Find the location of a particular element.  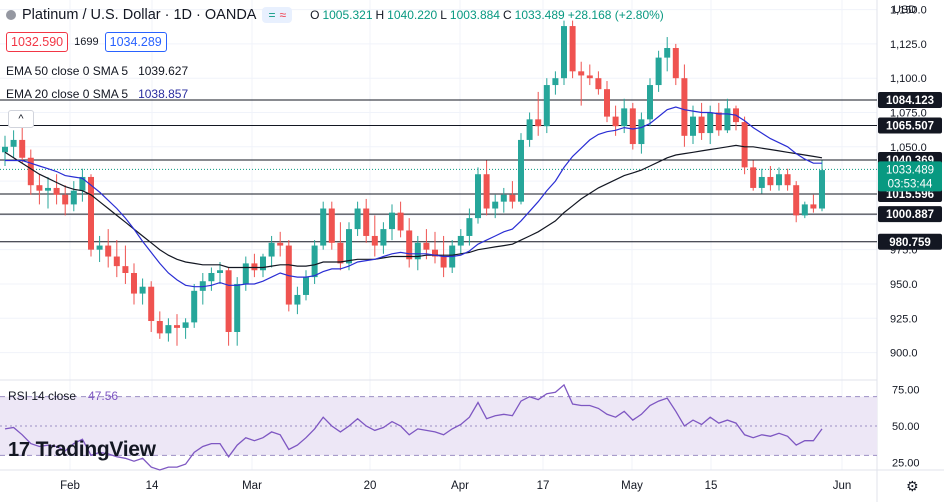

bid-ask: 1032.590 1699 1034.289 is located at coordinates (86, 42).